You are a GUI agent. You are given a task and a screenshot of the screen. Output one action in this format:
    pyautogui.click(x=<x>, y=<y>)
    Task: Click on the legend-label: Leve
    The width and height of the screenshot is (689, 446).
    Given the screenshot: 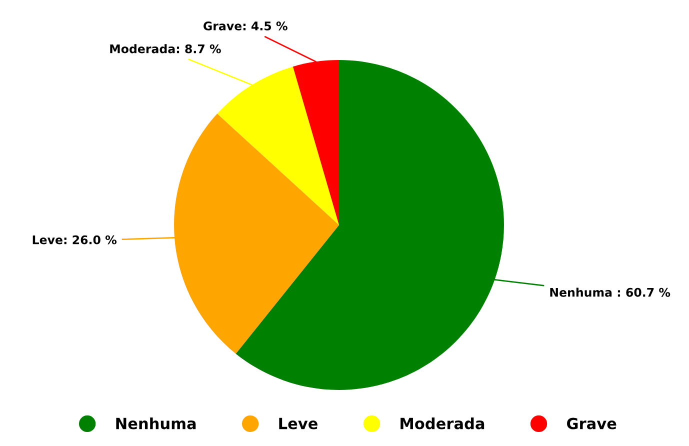 What is the action you would take?
    pyautogui.click(x=298, y=424)
    